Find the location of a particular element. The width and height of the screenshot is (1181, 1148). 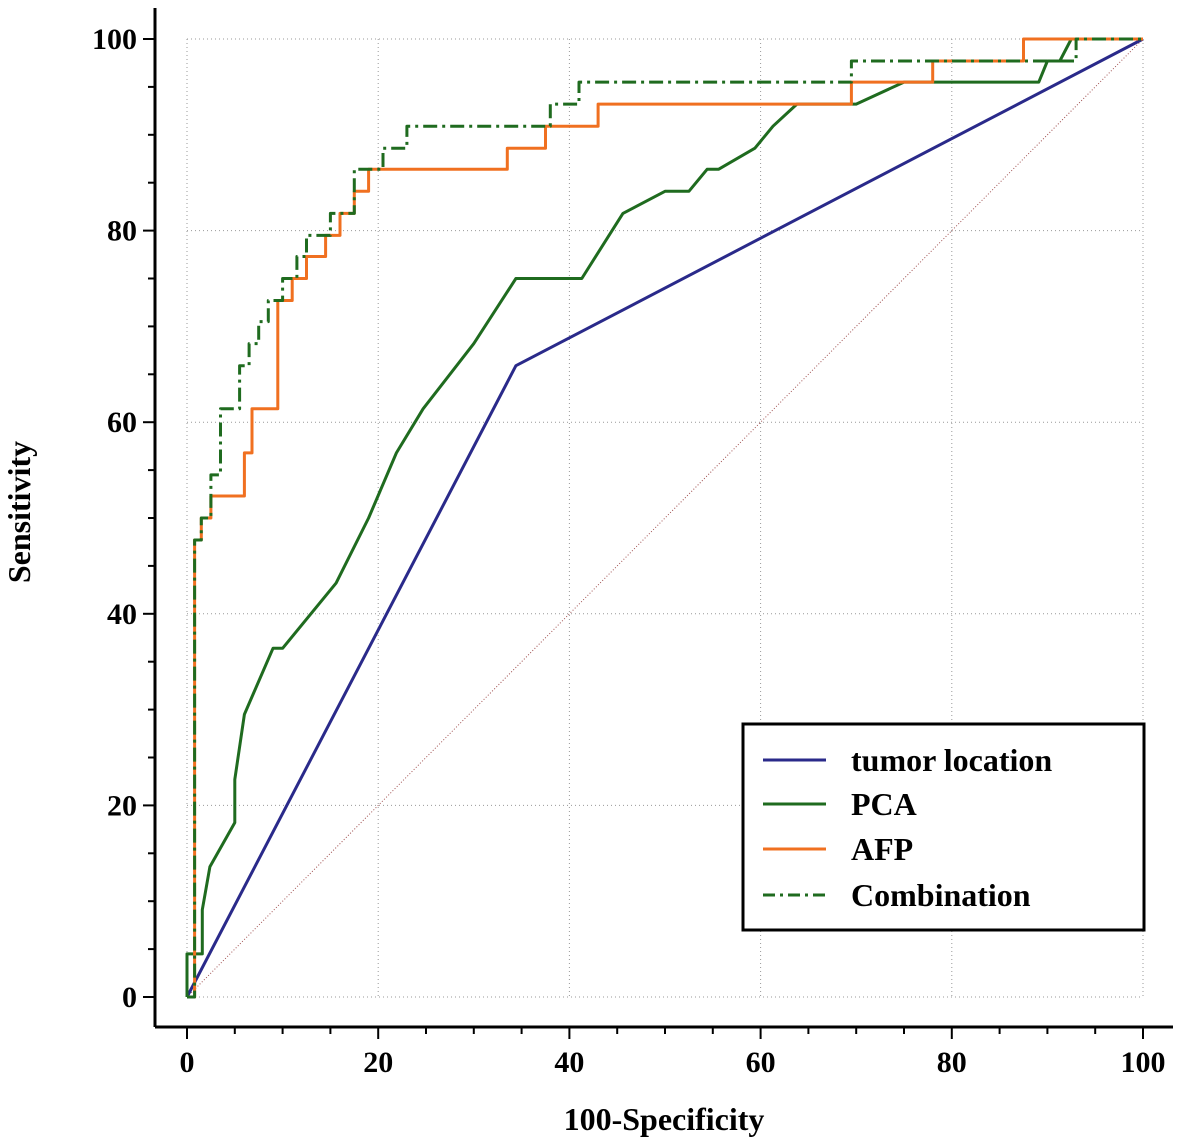

legend-box is located at coordinates (943, 827).